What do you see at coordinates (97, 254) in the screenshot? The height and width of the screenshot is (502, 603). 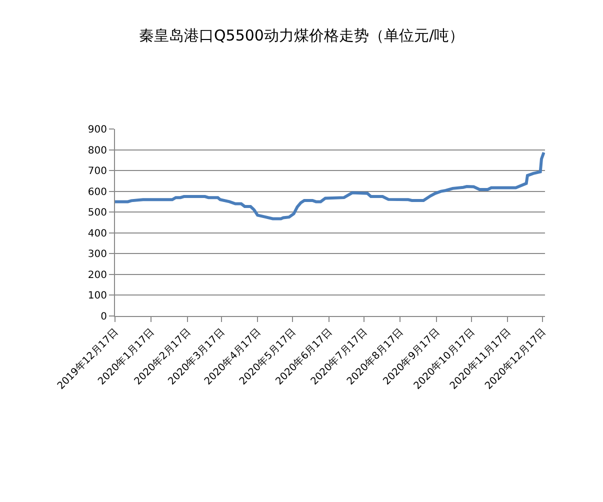 I see `y-tick-label: 300` at bounding box center [97, 254].